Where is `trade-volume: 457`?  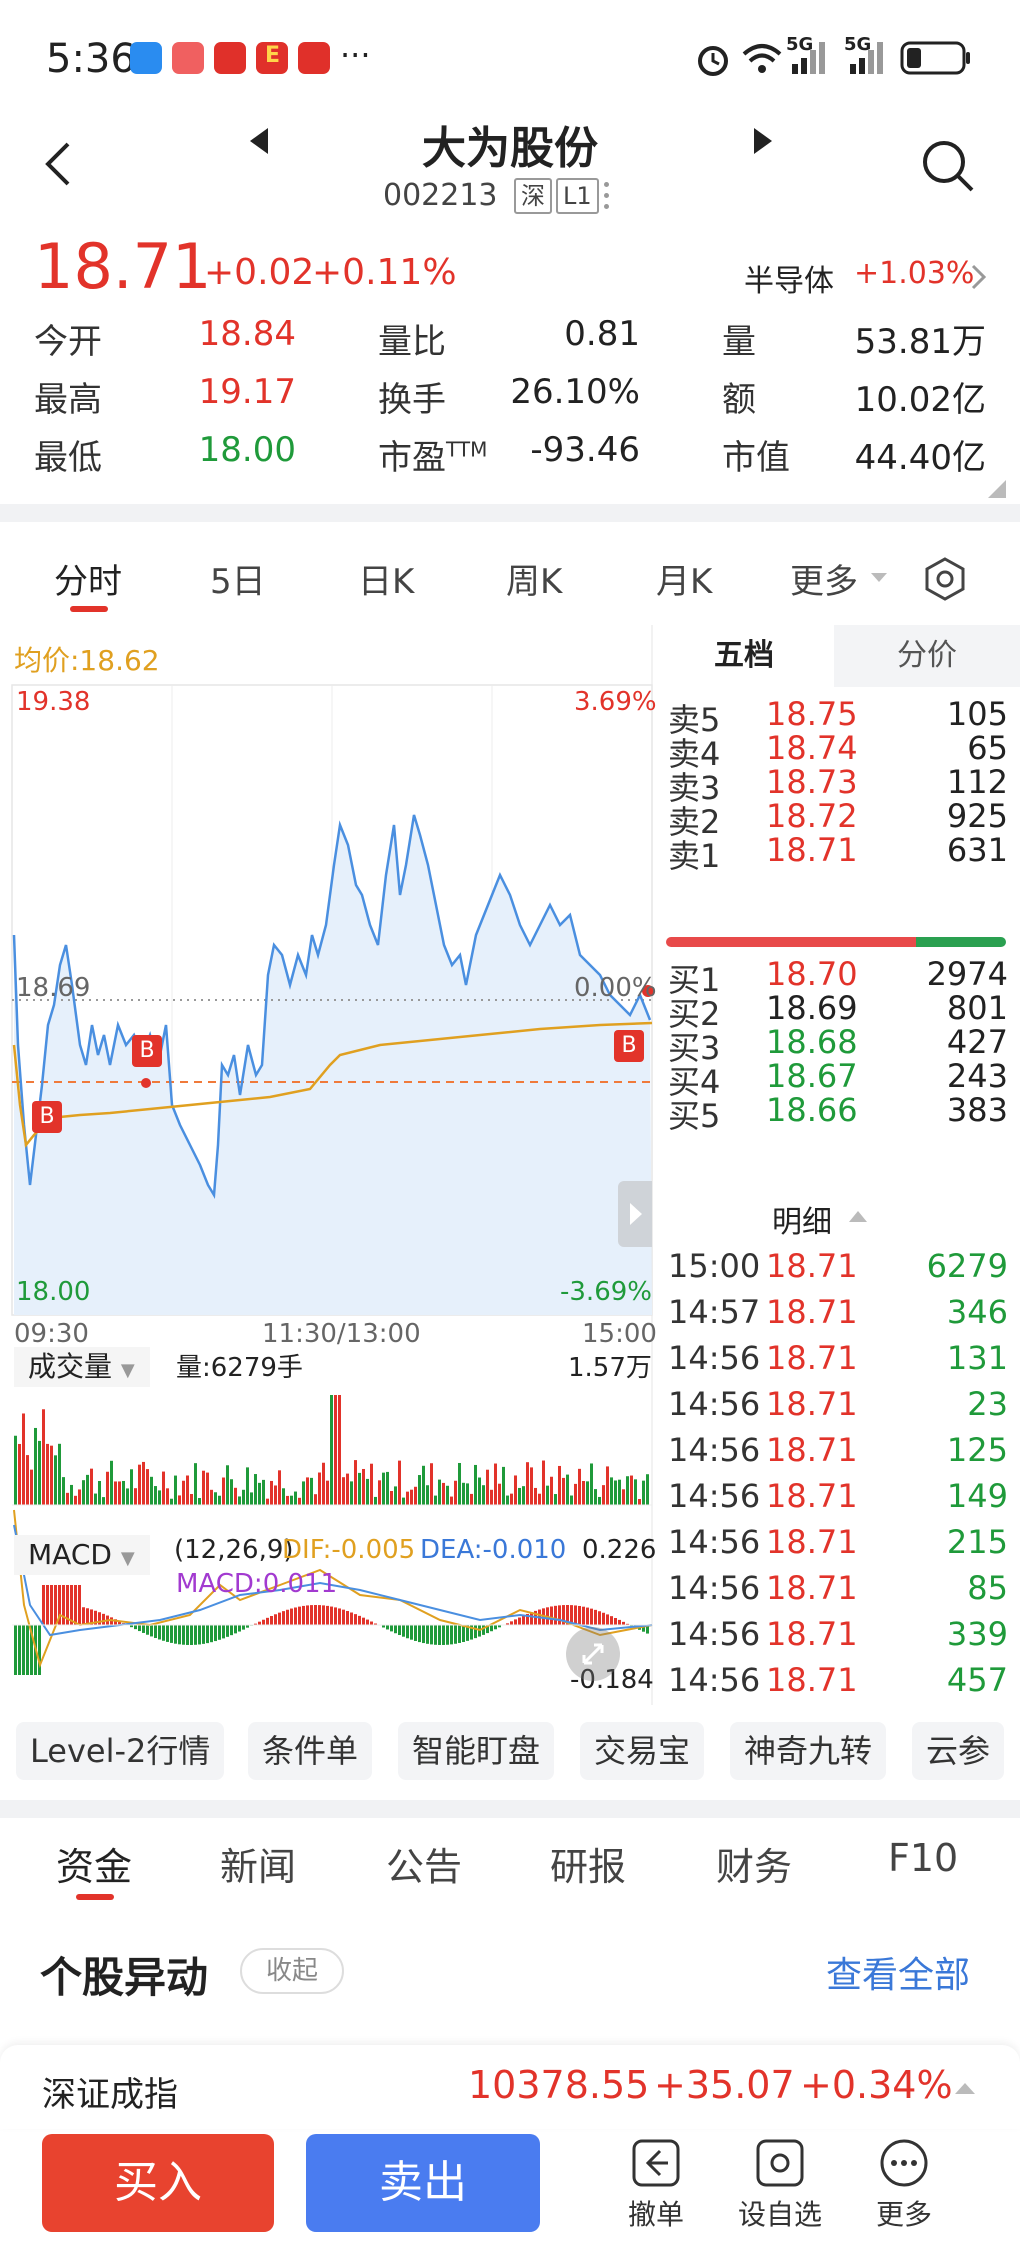
trade-volume: 457 is located at coordinates (977, 1680).